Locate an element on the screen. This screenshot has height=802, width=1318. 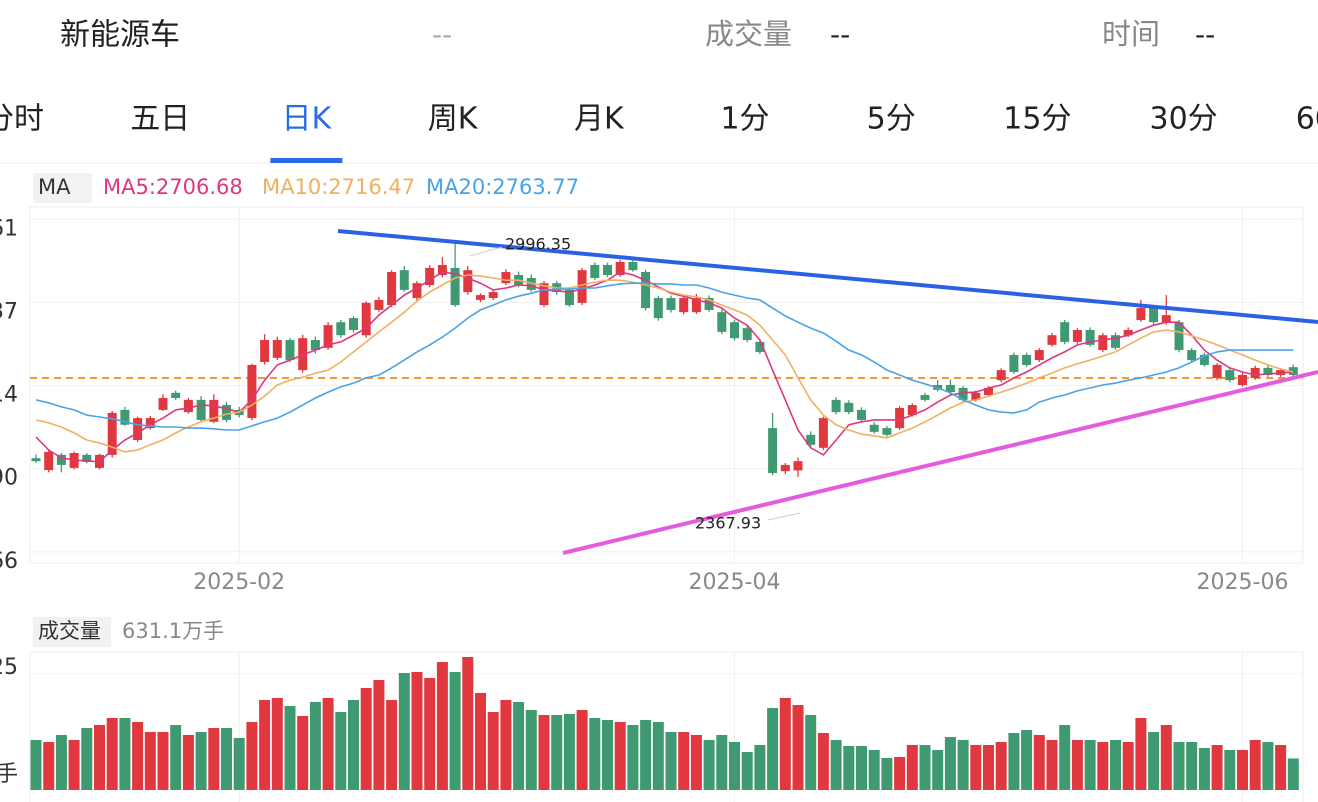
tab: 周K is located at coordinates (453, 119).